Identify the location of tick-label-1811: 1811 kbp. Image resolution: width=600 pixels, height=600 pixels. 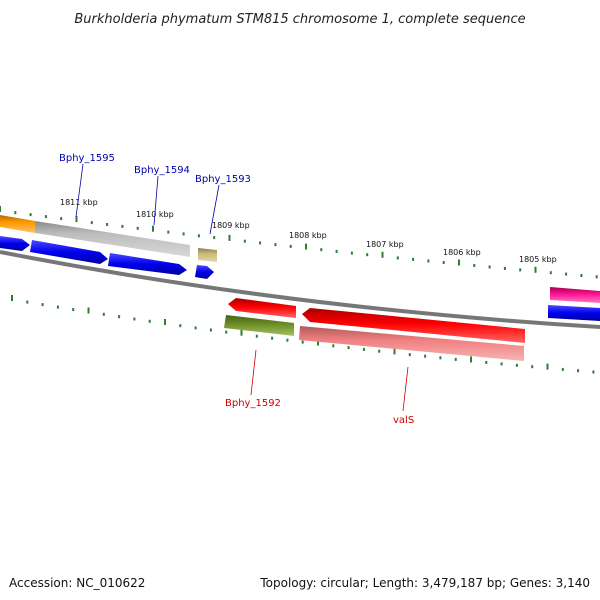
(79, 202).